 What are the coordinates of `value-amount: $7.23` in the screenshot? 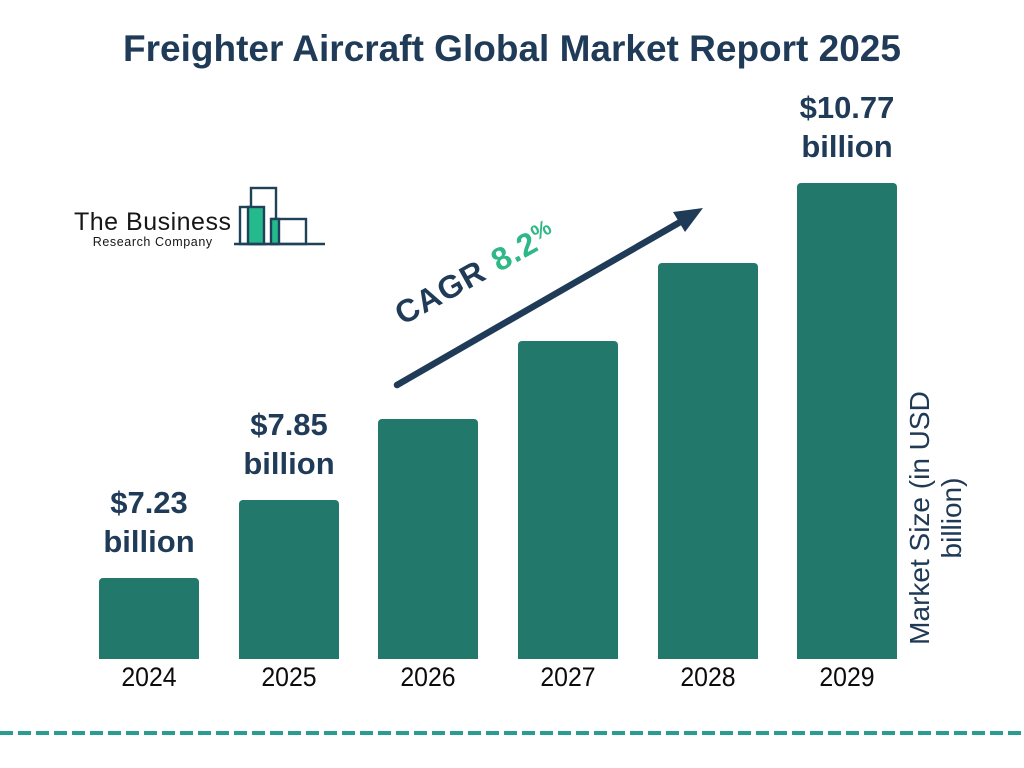 It's located at (149, 502).